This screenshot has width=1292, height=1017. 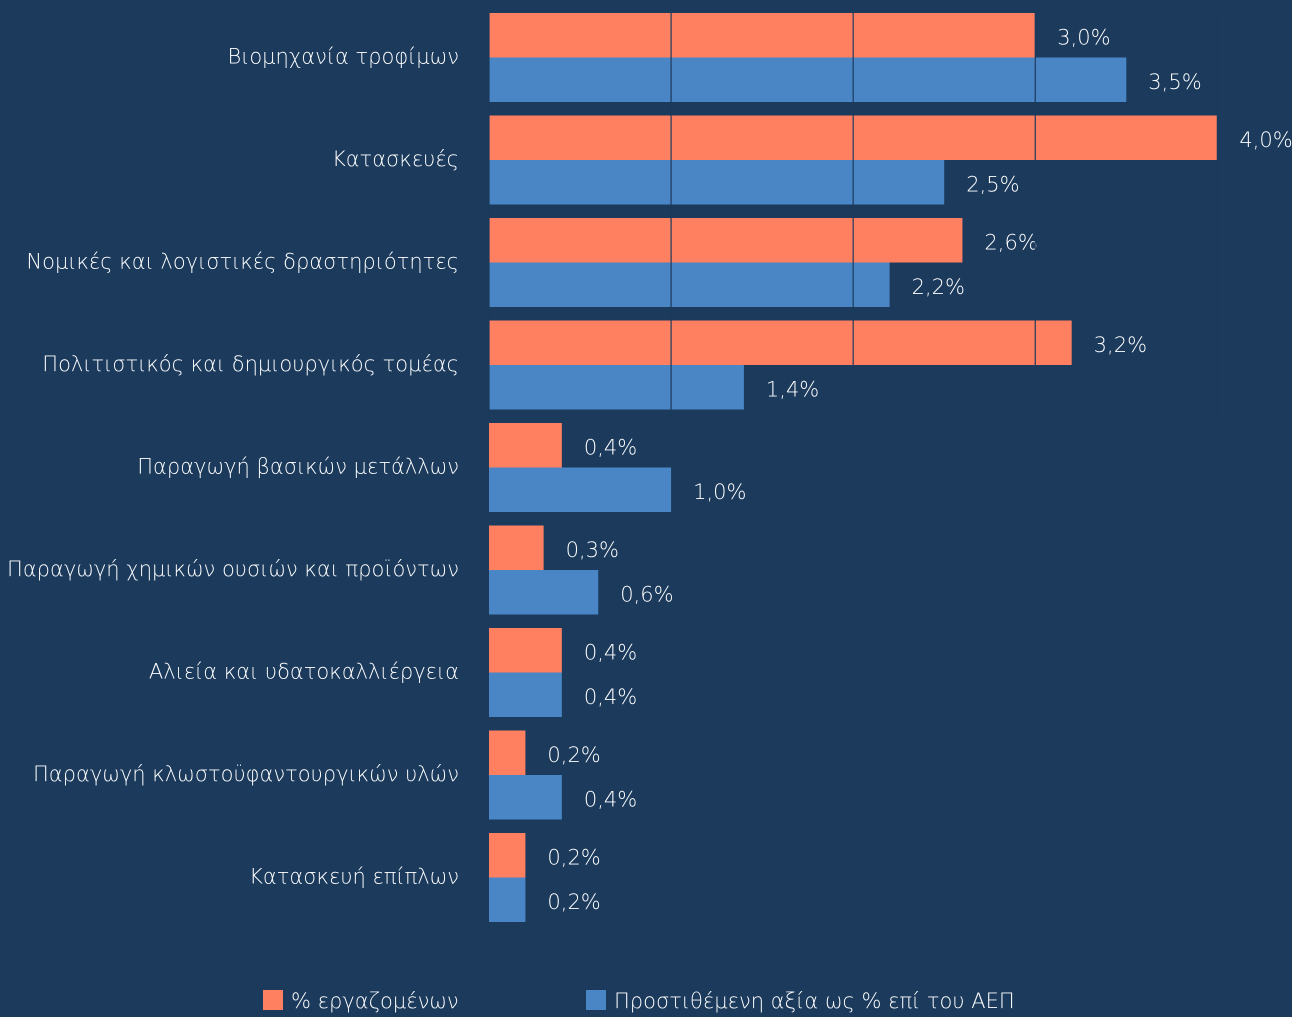 I want to click on legend-label: % εργαζομένων, so click(x=375, y=1001).